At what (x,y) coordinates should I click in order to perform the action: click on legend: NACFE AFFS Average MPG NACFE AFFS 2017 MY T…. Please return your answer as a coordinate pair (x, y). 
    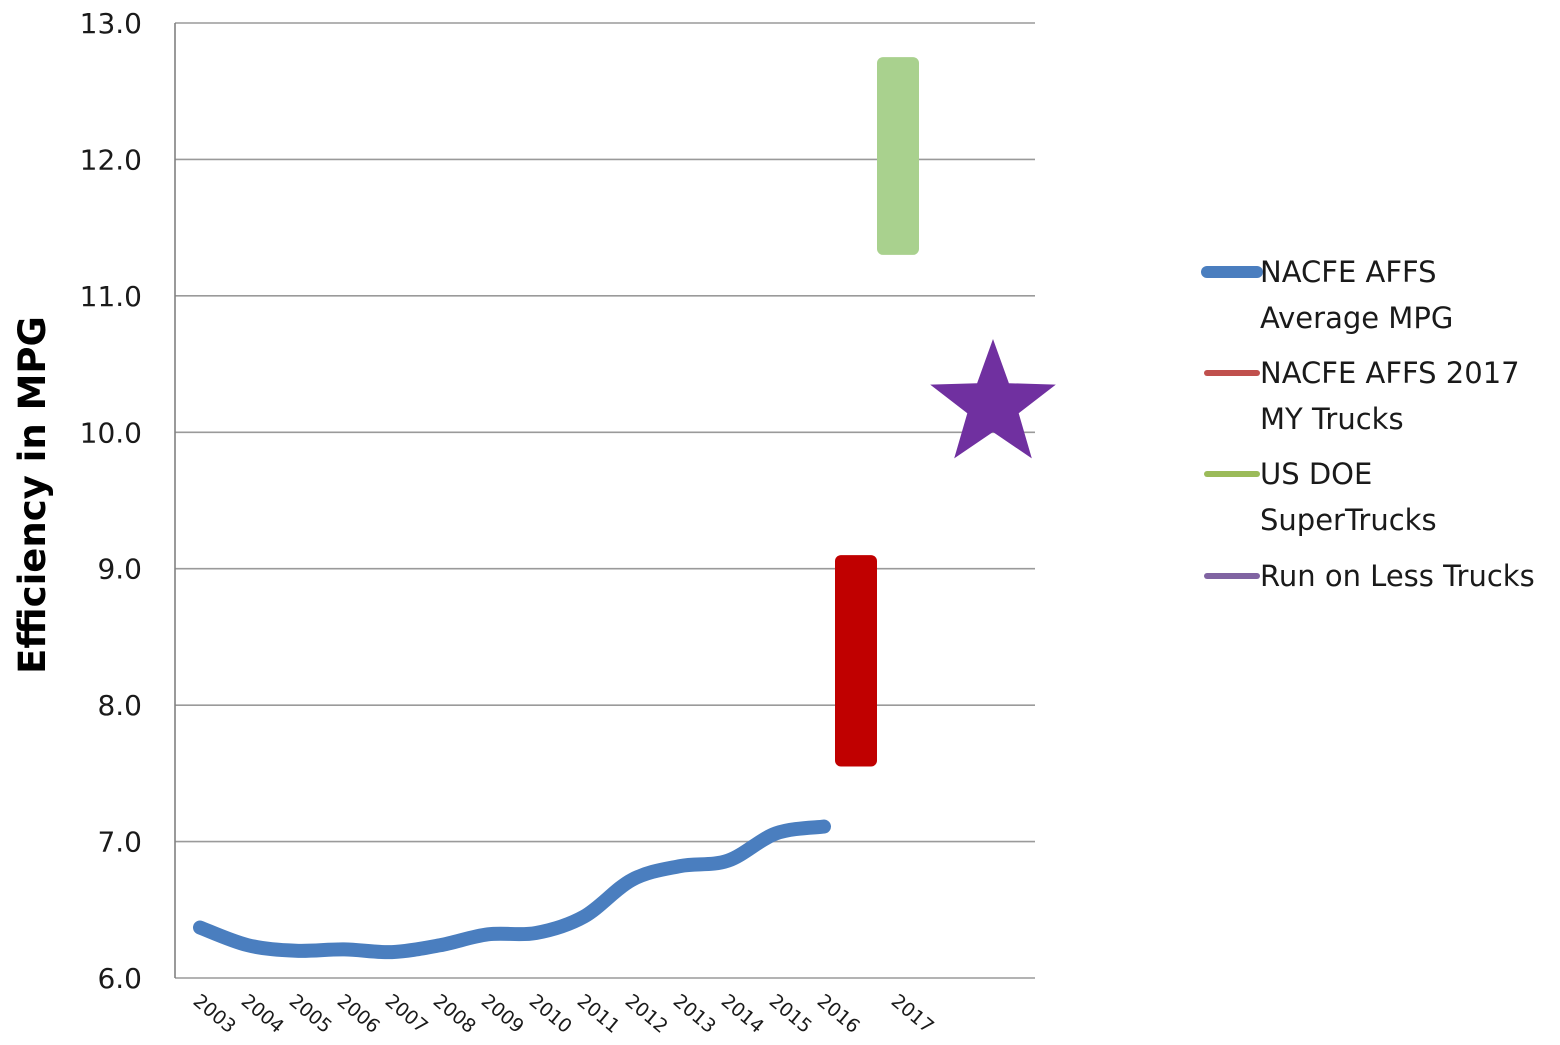
    Looking at the image, I should click on (1368, 424).